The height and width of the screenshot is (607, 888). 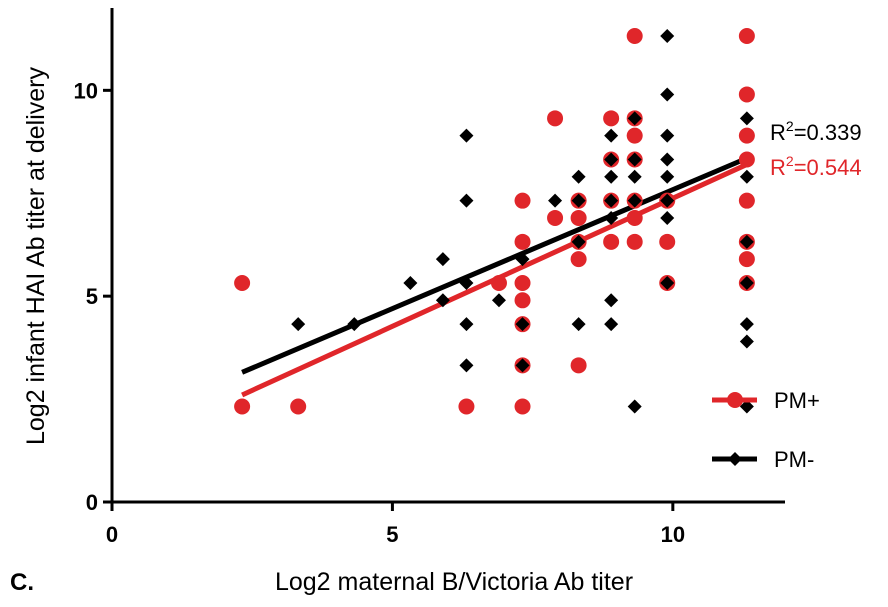 I want to click on legend-label-pm-minus: PM-, so click(x=794, y=459).